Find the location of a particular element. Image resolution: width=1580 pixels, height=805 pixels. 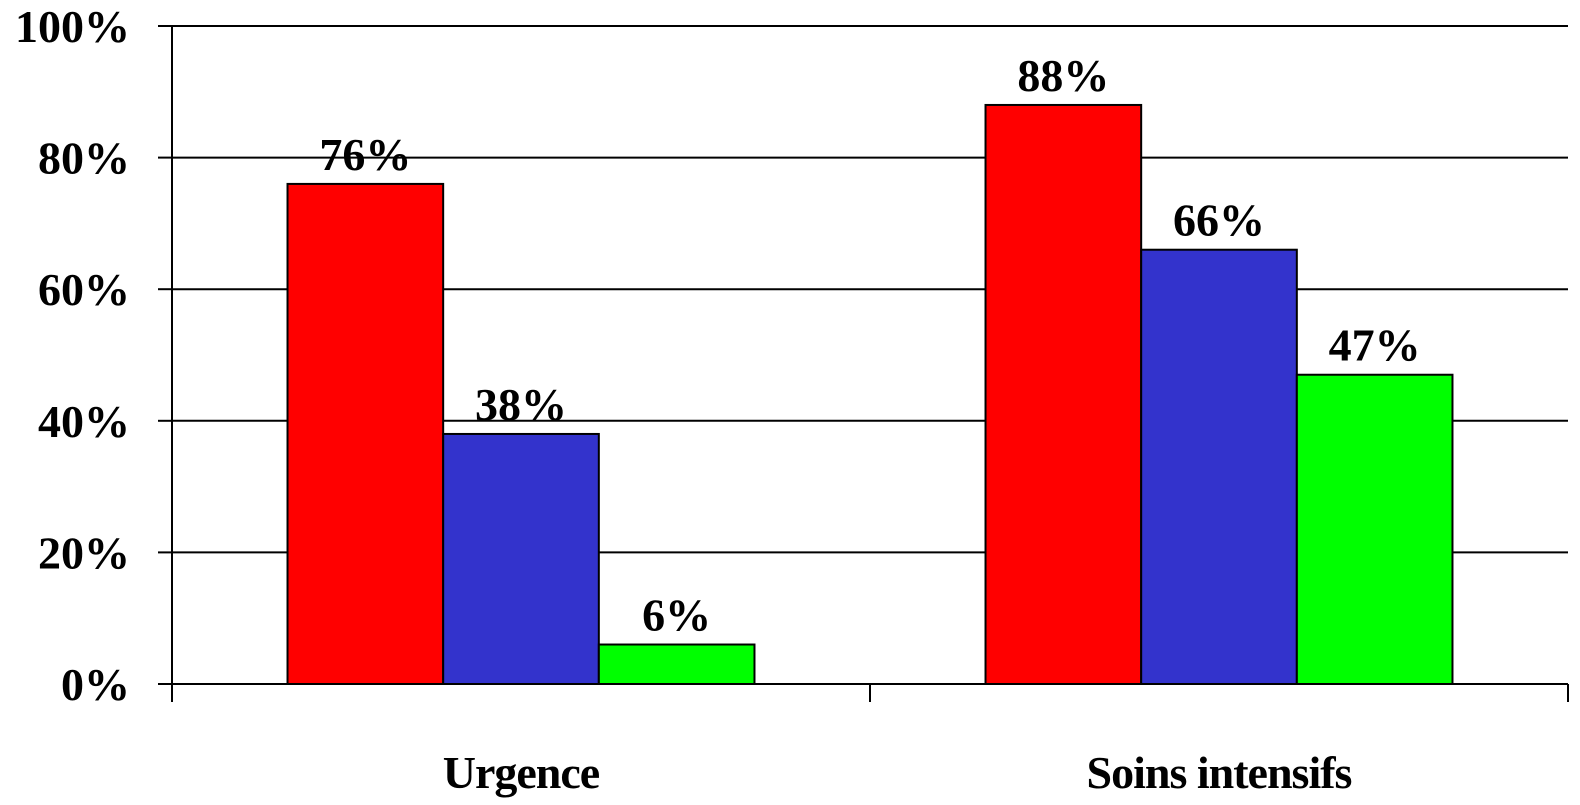

value-label: 66% is located at coordinates (1219, 220).